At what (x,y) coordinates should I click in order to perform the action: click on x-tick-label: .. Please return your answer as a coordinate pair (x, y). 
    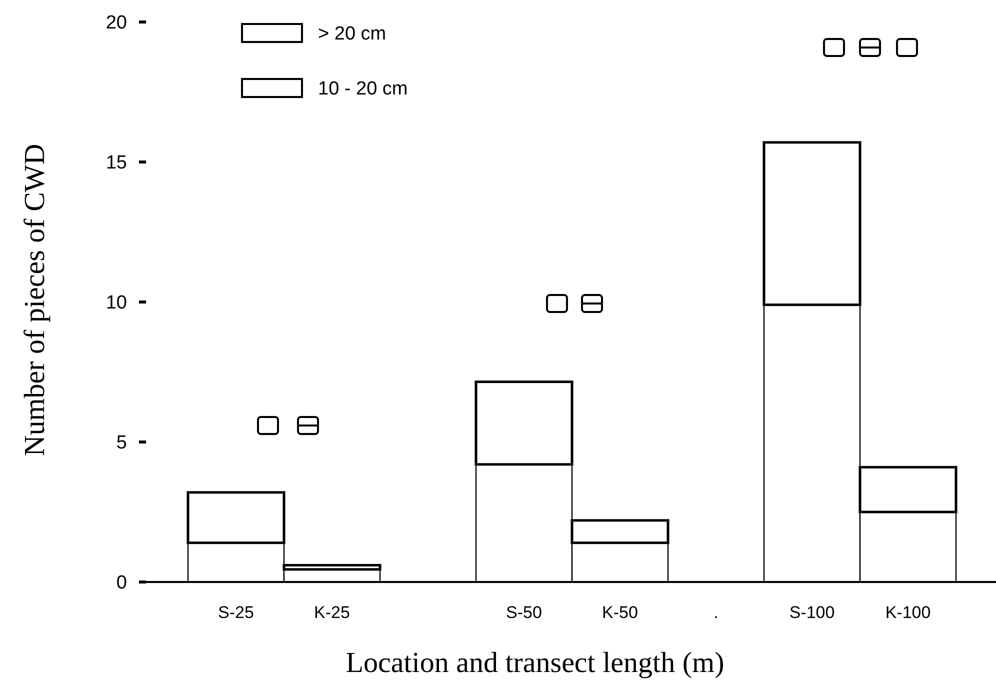
    Looking at the image, I should click on (716, 612).